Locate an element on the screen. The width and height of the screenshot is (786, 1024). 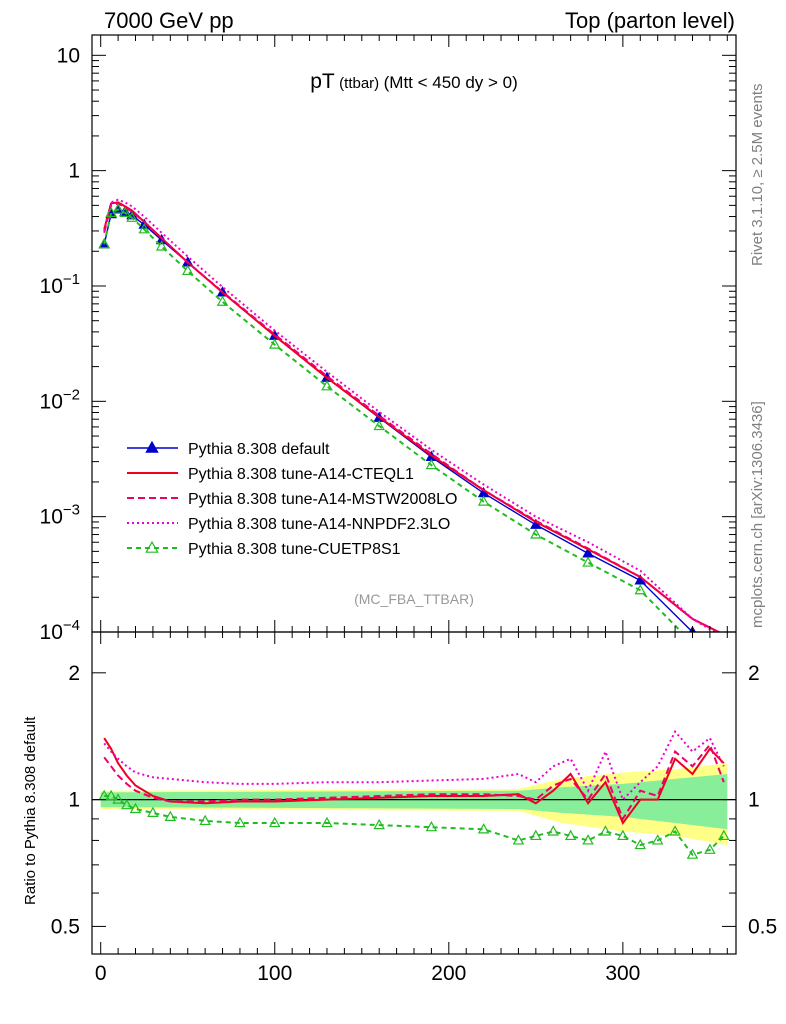
legend-marker-cuetp8s1 is located at coordinates (152, 546).